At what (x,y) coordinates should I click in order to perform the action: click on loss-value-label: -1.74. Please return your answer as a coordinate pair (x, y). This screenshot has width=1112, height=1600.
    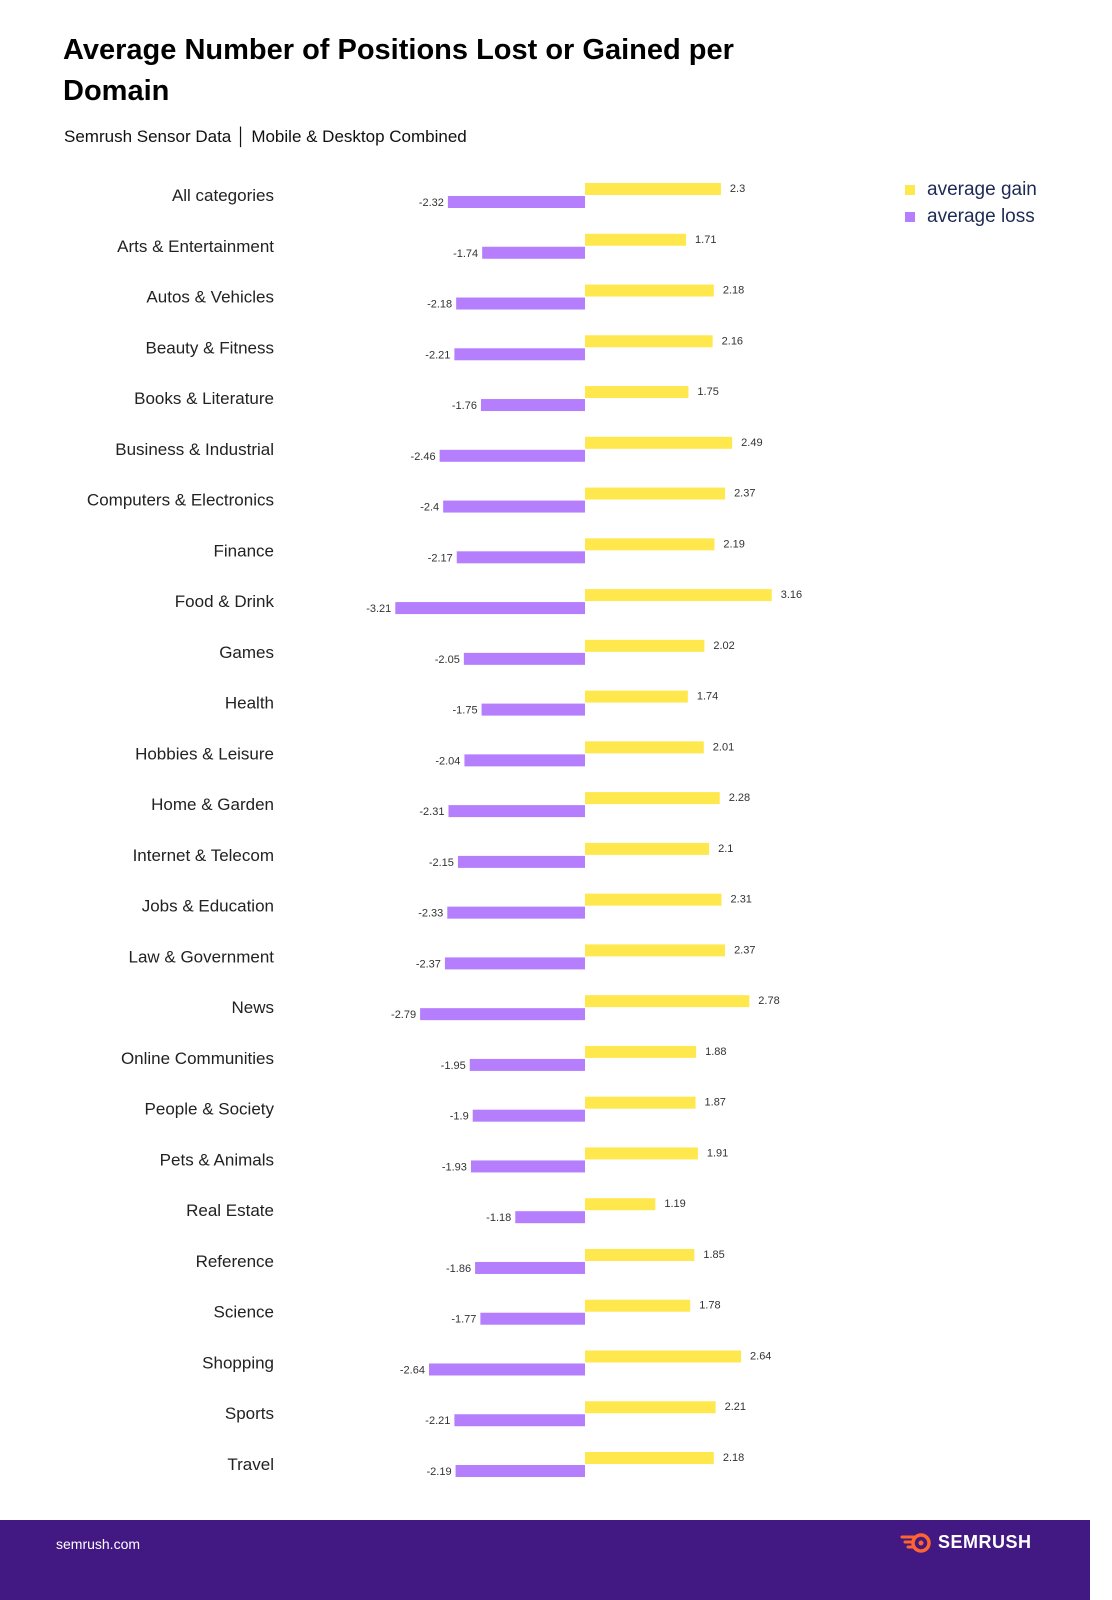
    Looking at the image, I should click on (465, 254).